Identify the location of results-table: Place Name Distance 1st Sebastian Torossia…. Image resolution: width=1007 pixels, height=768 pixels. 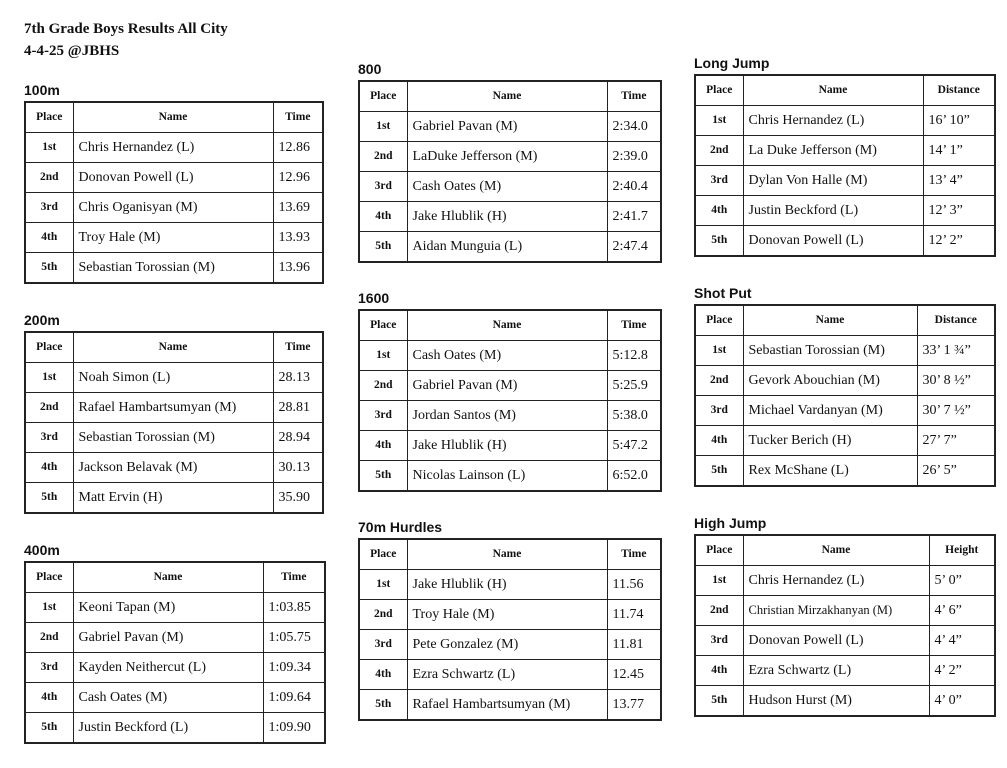
(845, 395).